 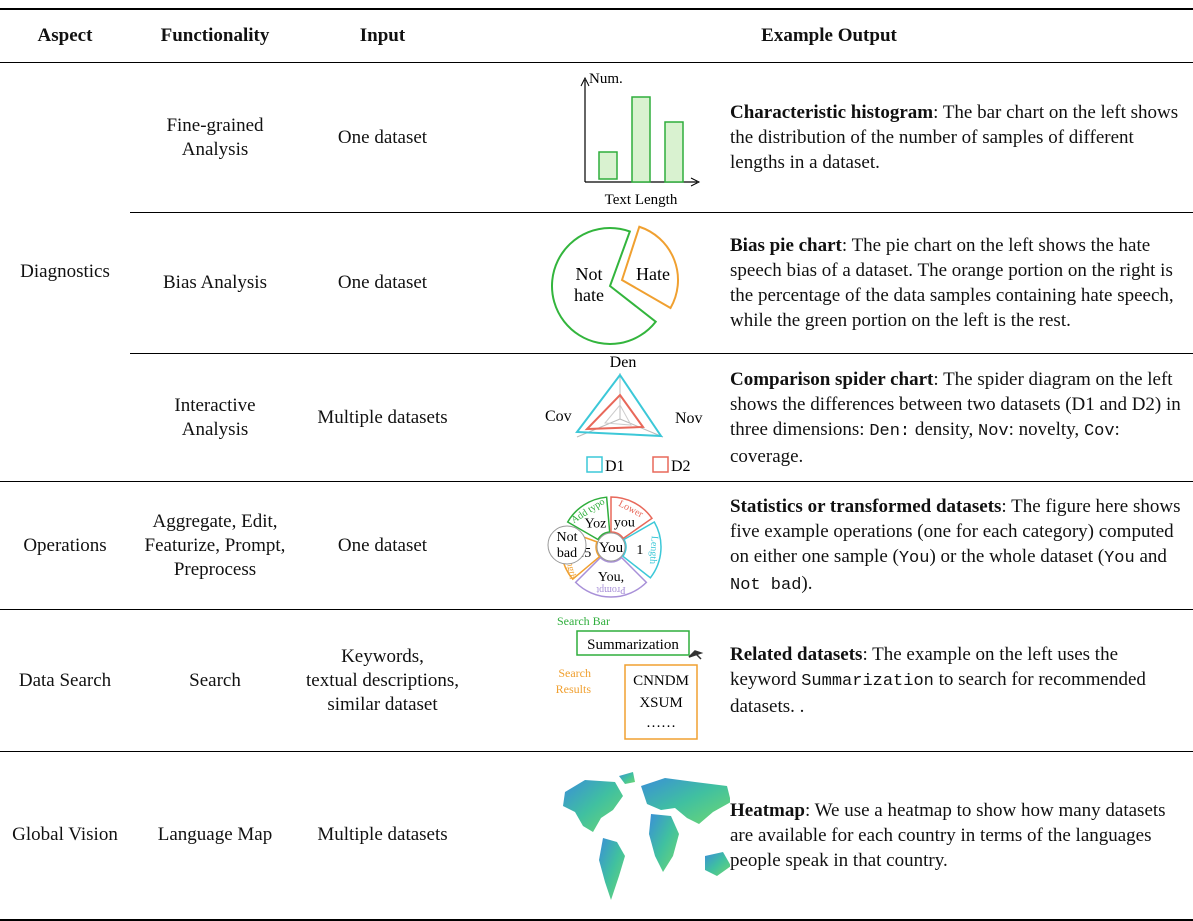 I want to click on example-figure: Num. Text Length, so click(x=640, y=139).